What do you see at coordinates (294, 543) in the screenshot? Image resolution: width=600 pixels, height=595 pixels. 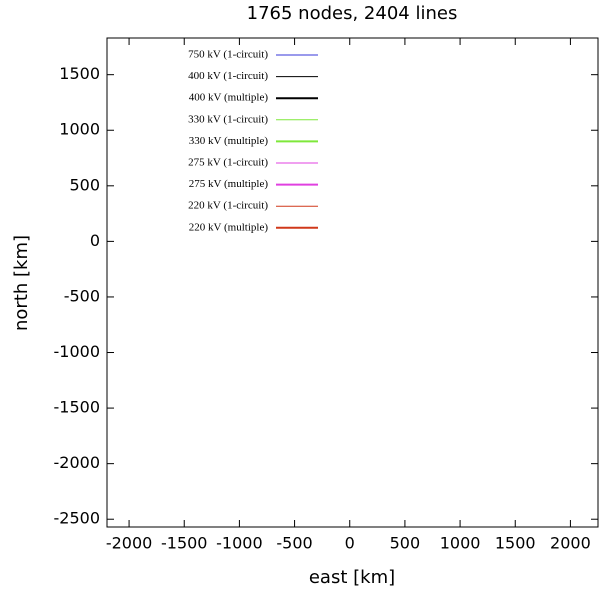 I see `x-tick-label: -500` at bounding box center [294, 543].